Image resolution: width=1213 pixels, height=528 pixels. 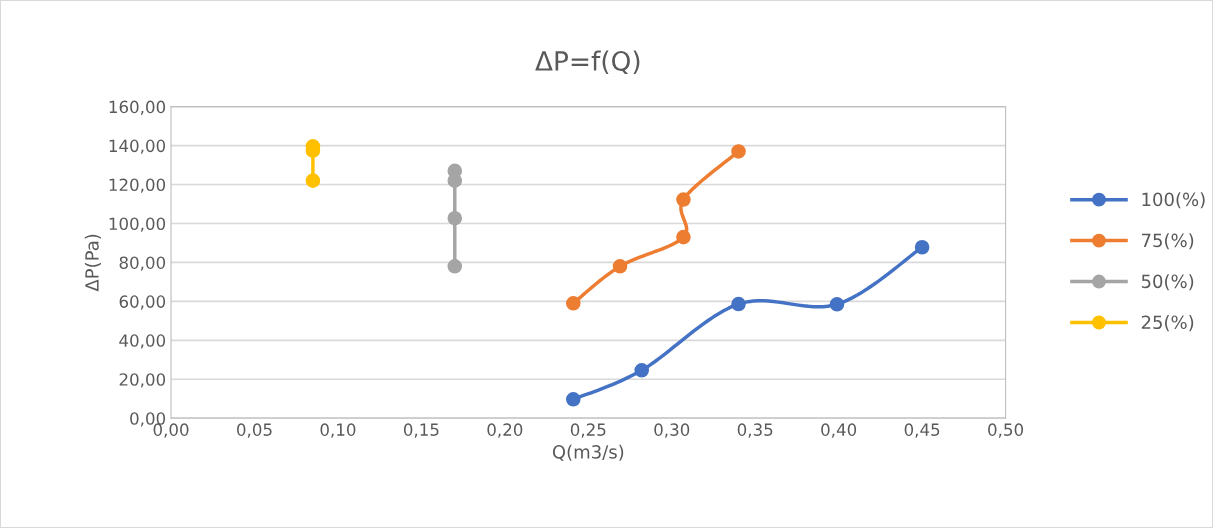 I want to click on x-tick-label: 0,50, so click(x=1006, y=430).